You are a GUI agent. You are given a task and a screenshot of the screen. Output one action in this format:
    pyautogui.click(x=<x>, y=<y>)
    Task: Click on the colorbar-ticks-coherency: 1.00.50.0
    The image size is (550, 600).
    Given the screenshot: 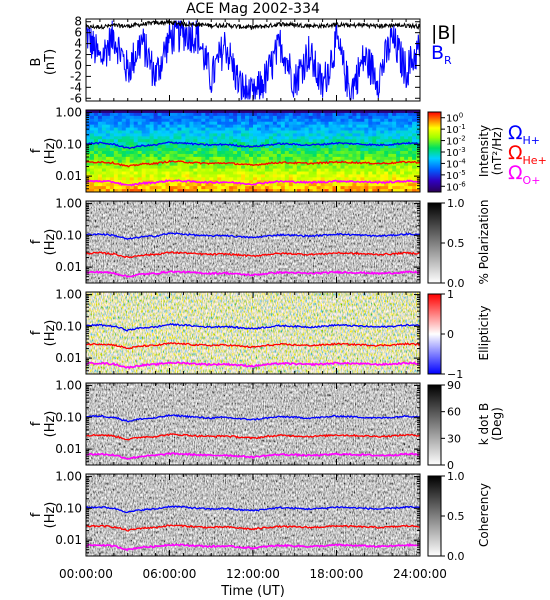 What is the action you would take?
    pyautogui.click(x=453, y=516)
    